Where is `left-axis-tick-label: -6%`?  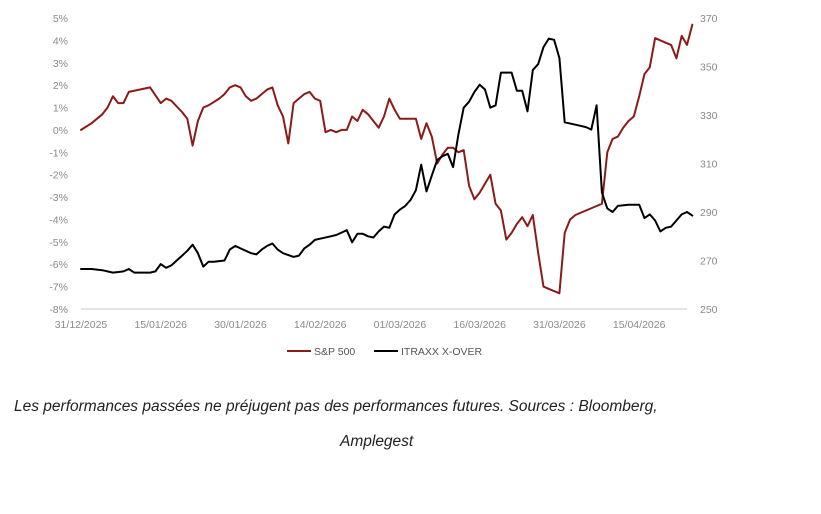
left-axis-tick-label: -6% is located at coordinates (58, 265).